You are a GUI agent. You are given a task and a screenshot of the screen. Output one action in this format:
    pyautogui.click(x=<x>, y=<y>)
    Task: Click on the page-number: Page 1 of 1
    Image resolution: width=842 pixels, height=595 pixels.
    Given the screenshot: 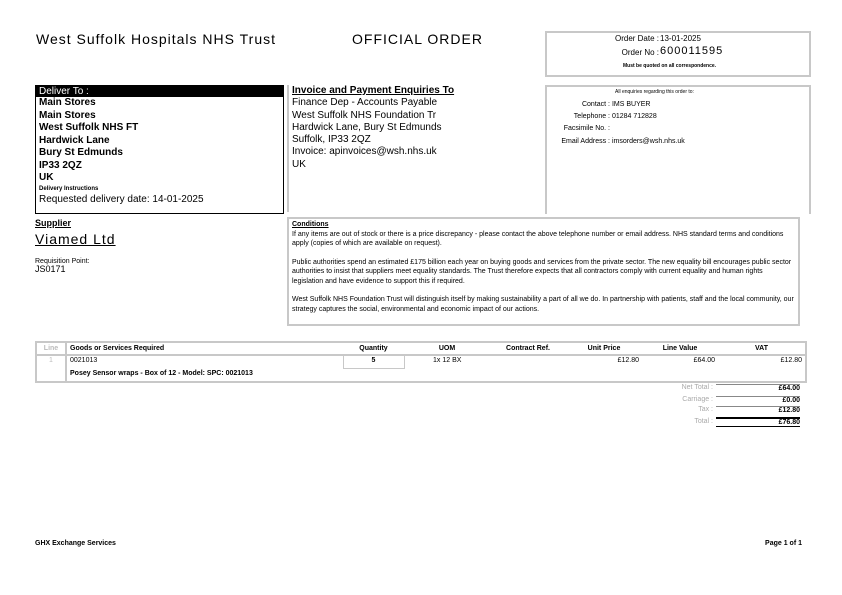 What is the action you would take?
    pyautogui.click(x=783, y=543)
    